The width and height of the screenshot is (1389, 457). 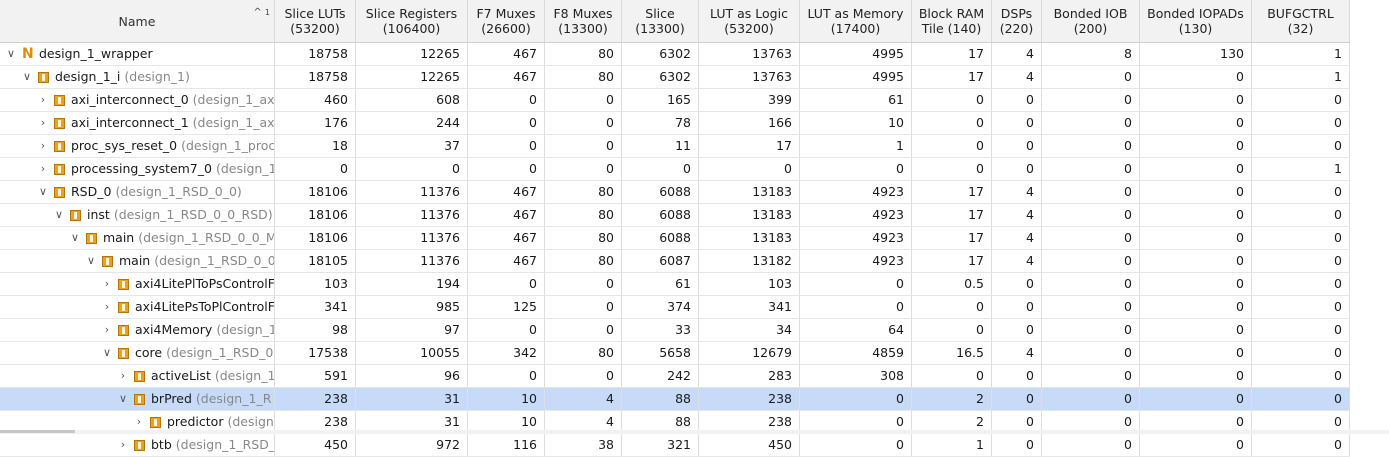 What do you see at coordinates (137, 123) in the screenshot?
I see `hierarchy-name-cell: › axi_interconnect_1 (design_1_ax` at bounding box center [137, 123].